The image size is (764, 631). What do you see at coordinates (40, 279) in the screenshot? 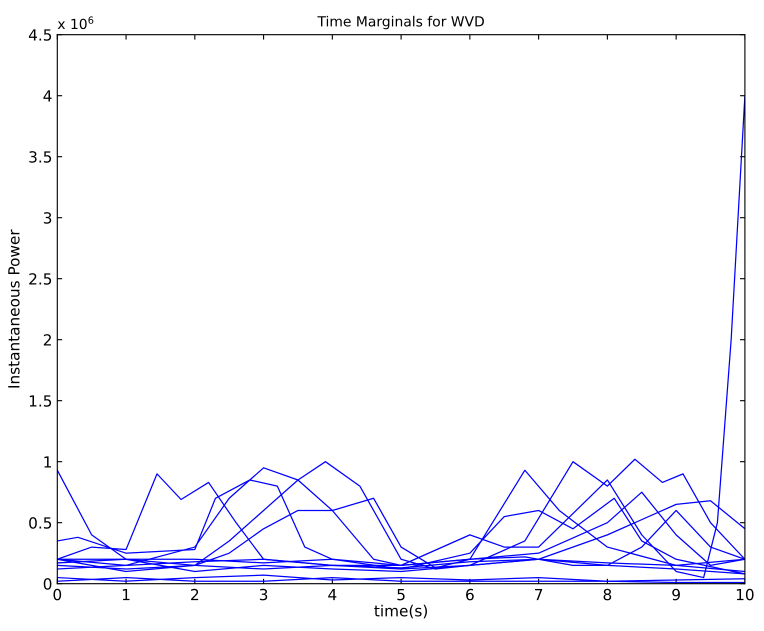
I see `y-tick-label: 2.5` at bounding box center [40, 279].